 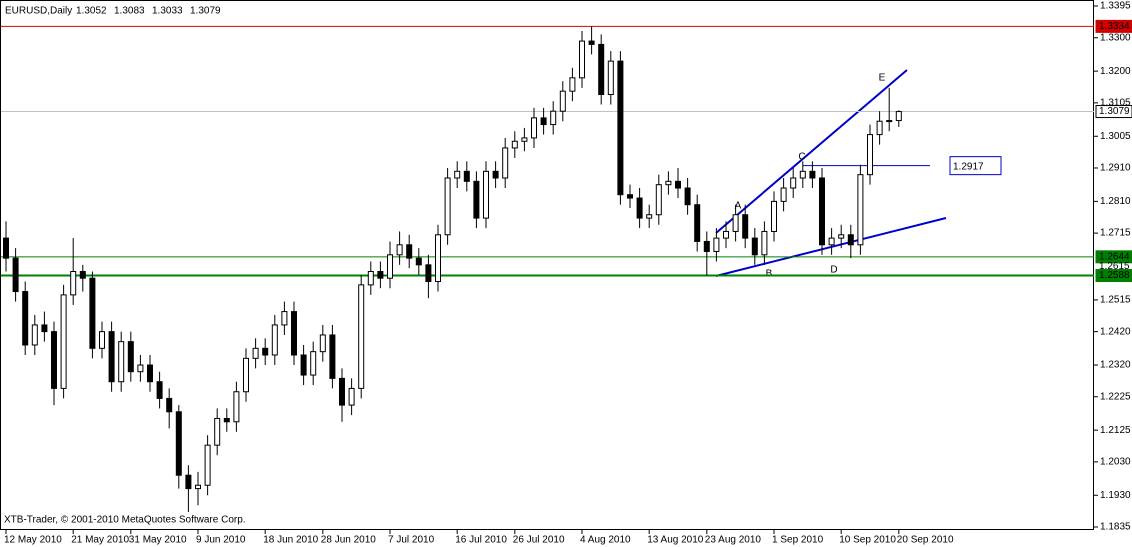 What do you see at coordinates (801, 157) in the screenshot?
I see `pattern-label: C` at bounding box center [801, 157].